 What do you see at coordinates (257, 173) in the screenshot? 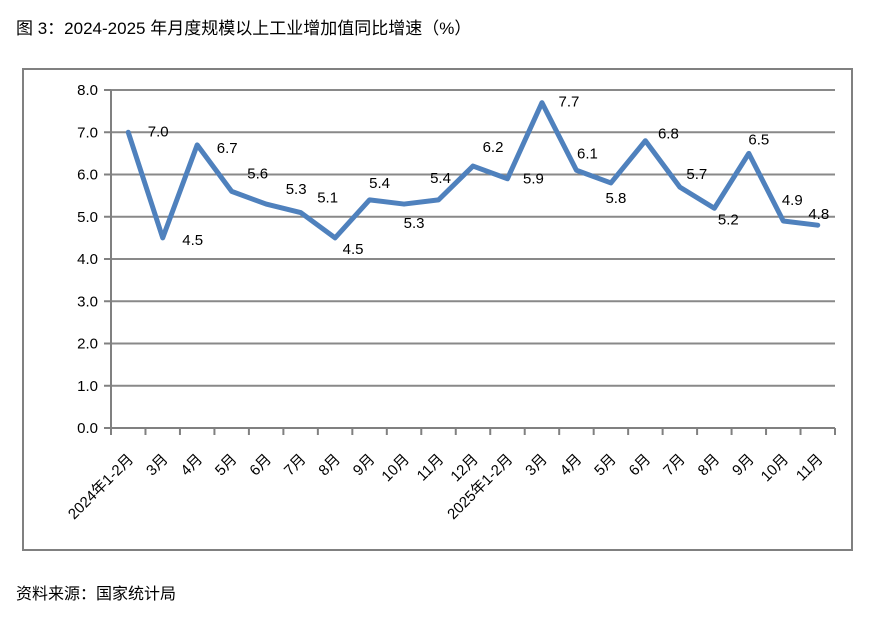
I see `data-label: 5.6` at bounding box center [257, 173].